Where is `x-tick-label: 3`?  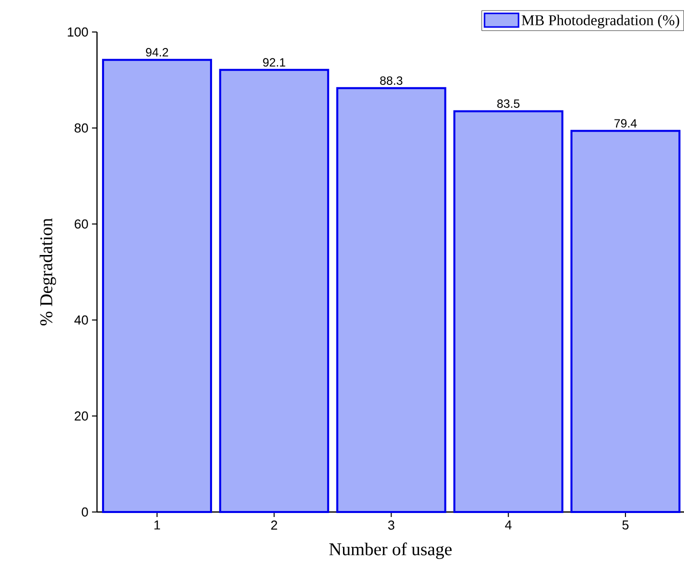 x-tick-label: 3 is located at coordinates (391, 525).